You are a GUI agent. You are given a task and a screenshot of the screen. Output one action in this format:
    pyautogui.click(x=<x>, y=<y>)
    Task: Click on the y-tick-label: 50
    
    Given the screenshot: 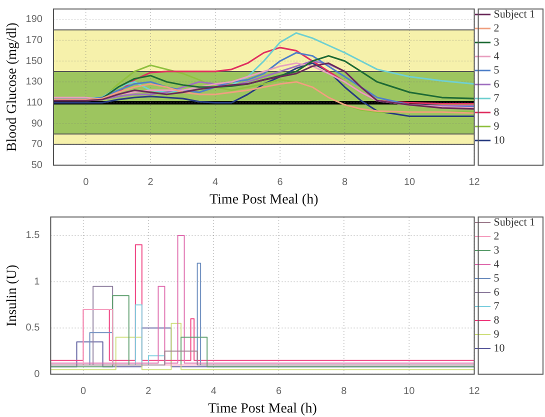 What is the action you would take?
    pyautogui.click(x=37, y=165)
    